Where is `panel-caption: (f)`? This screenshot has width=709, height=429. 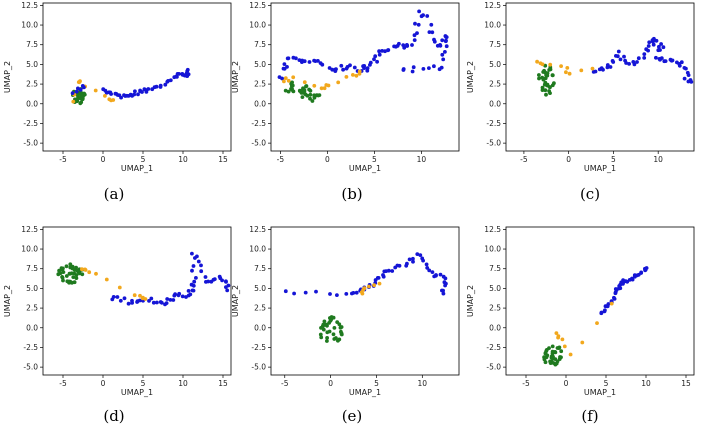
panel-caption: (f) is located at coordinates (589, 416).